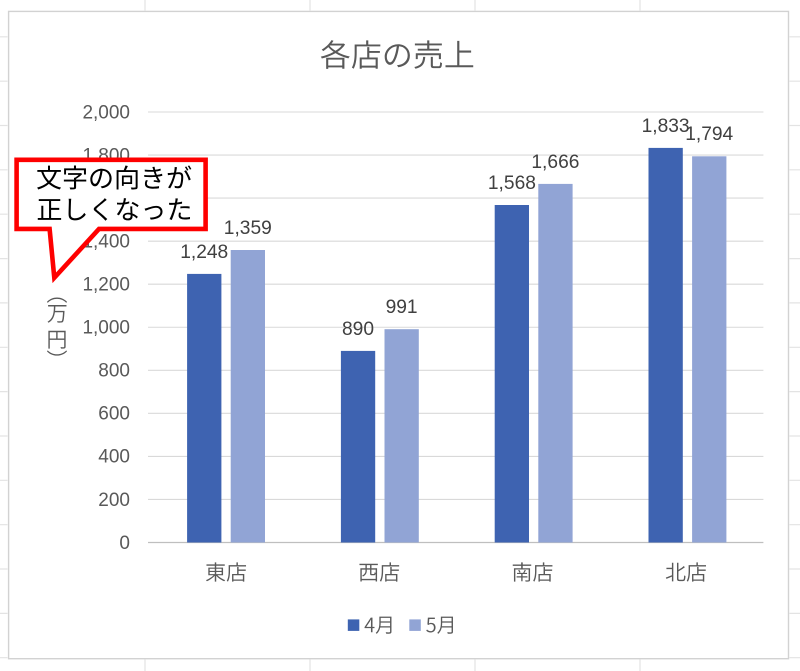 The image size is (800, 671). Describe the element at coordinates (248, 228) in the screenshot. I see `svg-text: 1,359` at that location.